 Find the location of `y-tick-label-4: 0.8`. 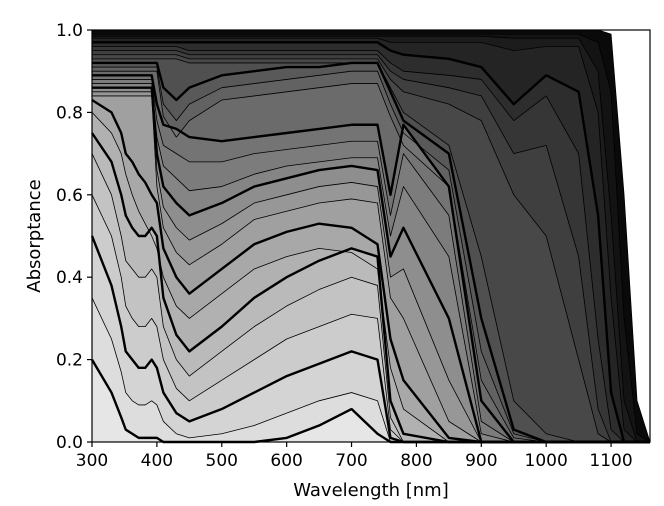

y-tick-label-4: 0.8 is located at coordinates (69, 113).